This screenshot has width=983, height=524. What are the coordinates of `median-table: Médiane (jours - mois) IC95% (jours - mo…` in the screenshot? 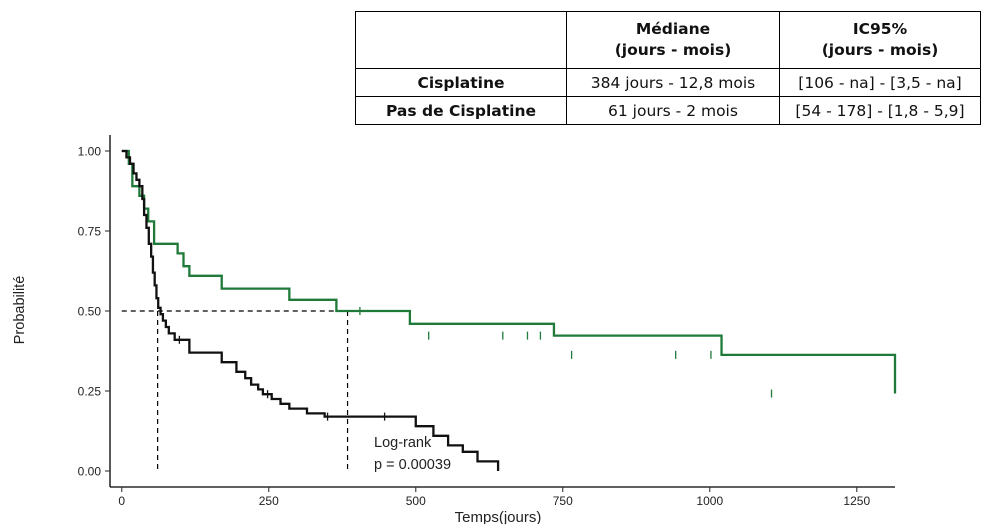 It's located at (668, 68).